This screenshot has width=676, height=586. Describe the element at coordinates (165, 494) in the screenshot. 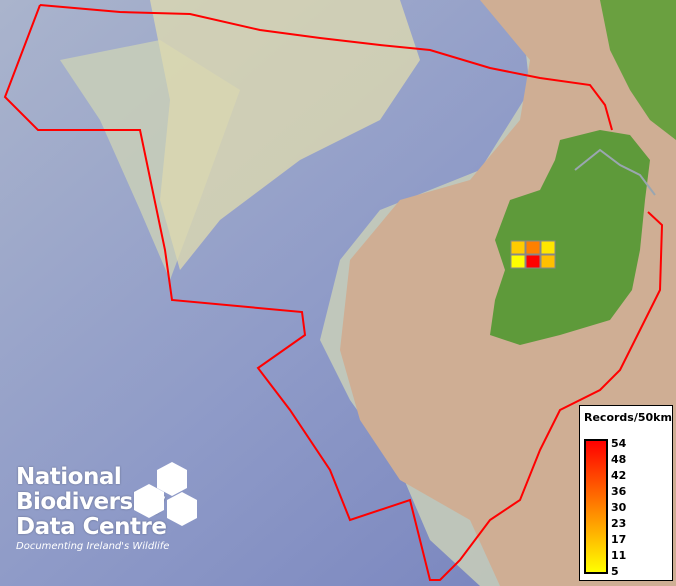

I see `logo-hexagons-icon` at that location.